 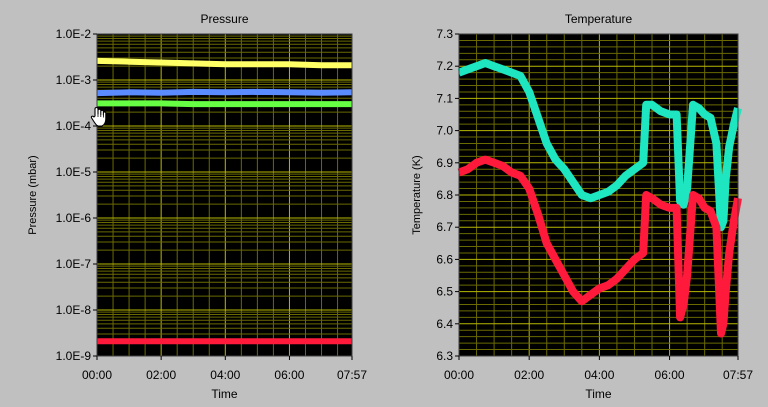 What do you see at coordinates (289, 375) in the screenshot?
I see `pressure-x-tick-label: 06:00` at bounding box center [289, 375].